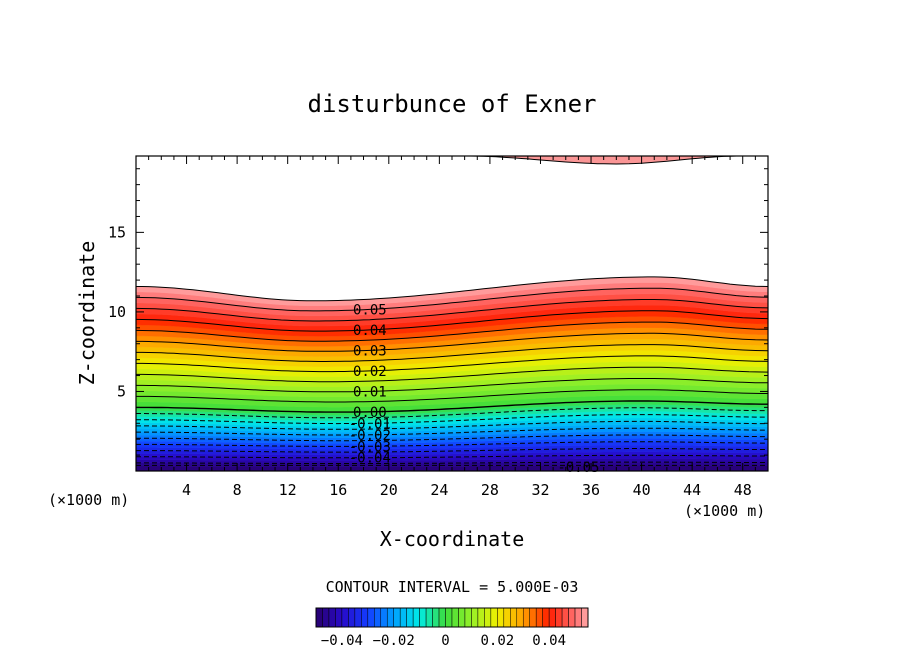 This screenshot has width=904, height=654. I want to click on contour-label: 0.01, so click(370, 392).